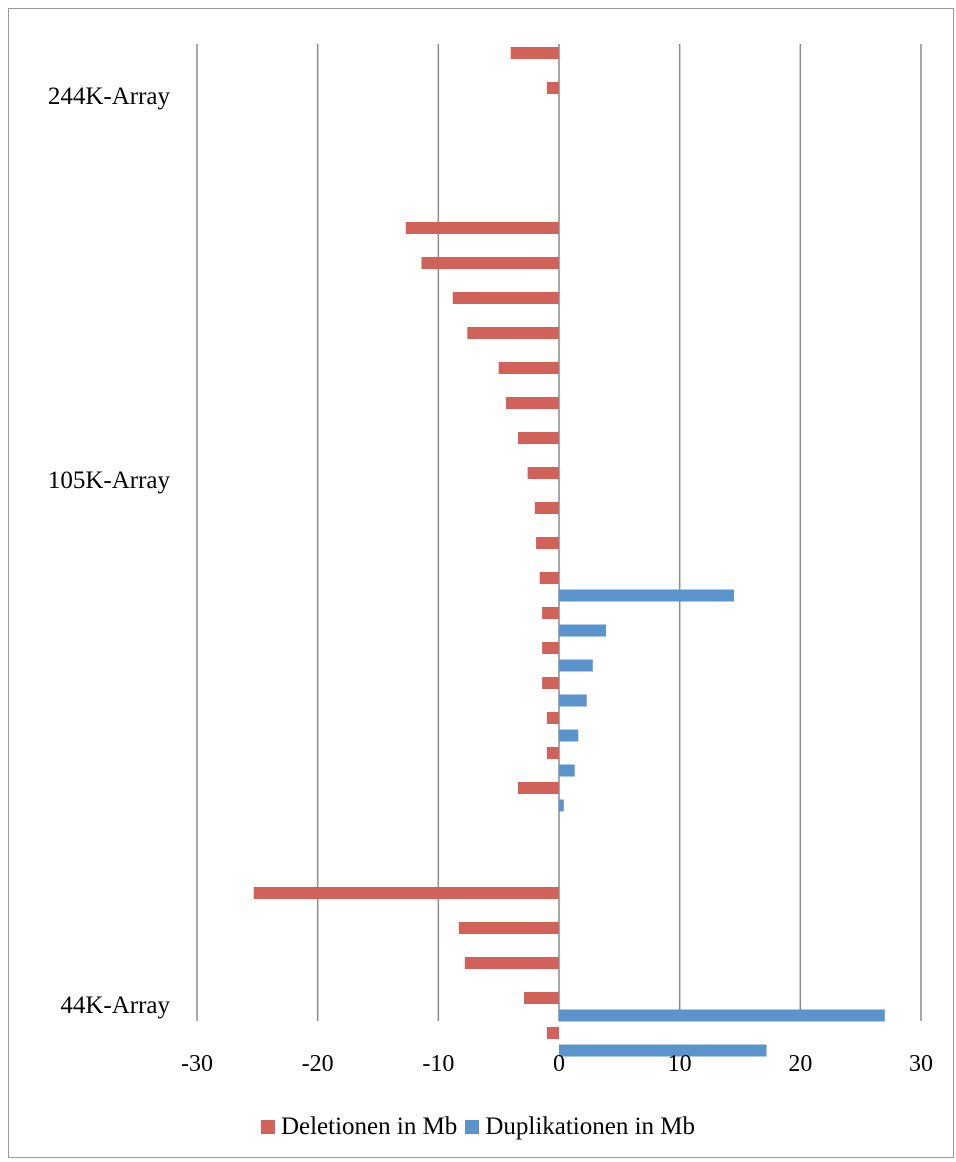 Image resolution: width=956 pixels, height=1162 pixels. What do you see at coordinates (115, 1005) in the screenshot?
I see `category-label: 44K-Array` at bounding box center [115, 1005].